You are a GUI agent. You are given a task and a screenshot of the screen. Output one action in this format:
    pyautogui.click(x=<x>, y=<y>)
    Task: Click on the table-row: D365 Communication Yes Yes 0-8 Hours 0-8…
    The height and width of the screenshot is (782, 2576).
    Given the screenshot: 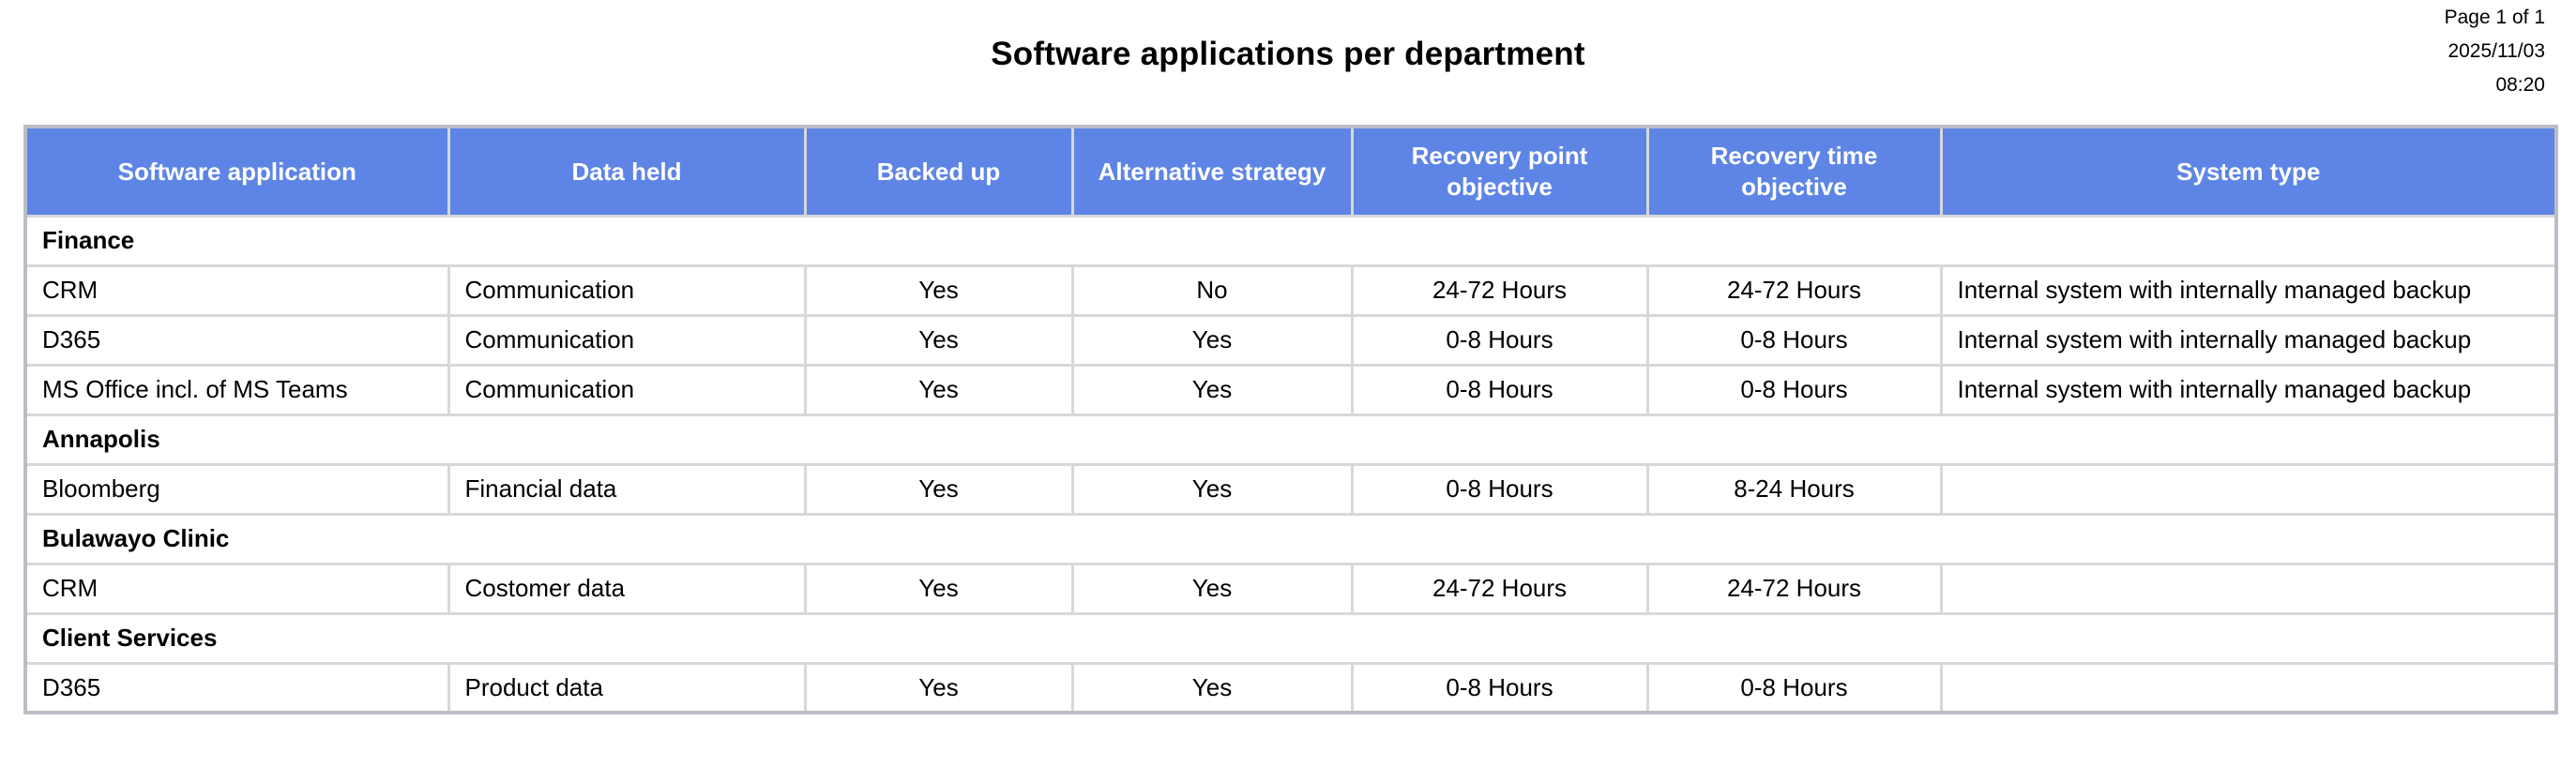 What is the action you would take?
    pyautogui.click(x=1290, y=340)
    